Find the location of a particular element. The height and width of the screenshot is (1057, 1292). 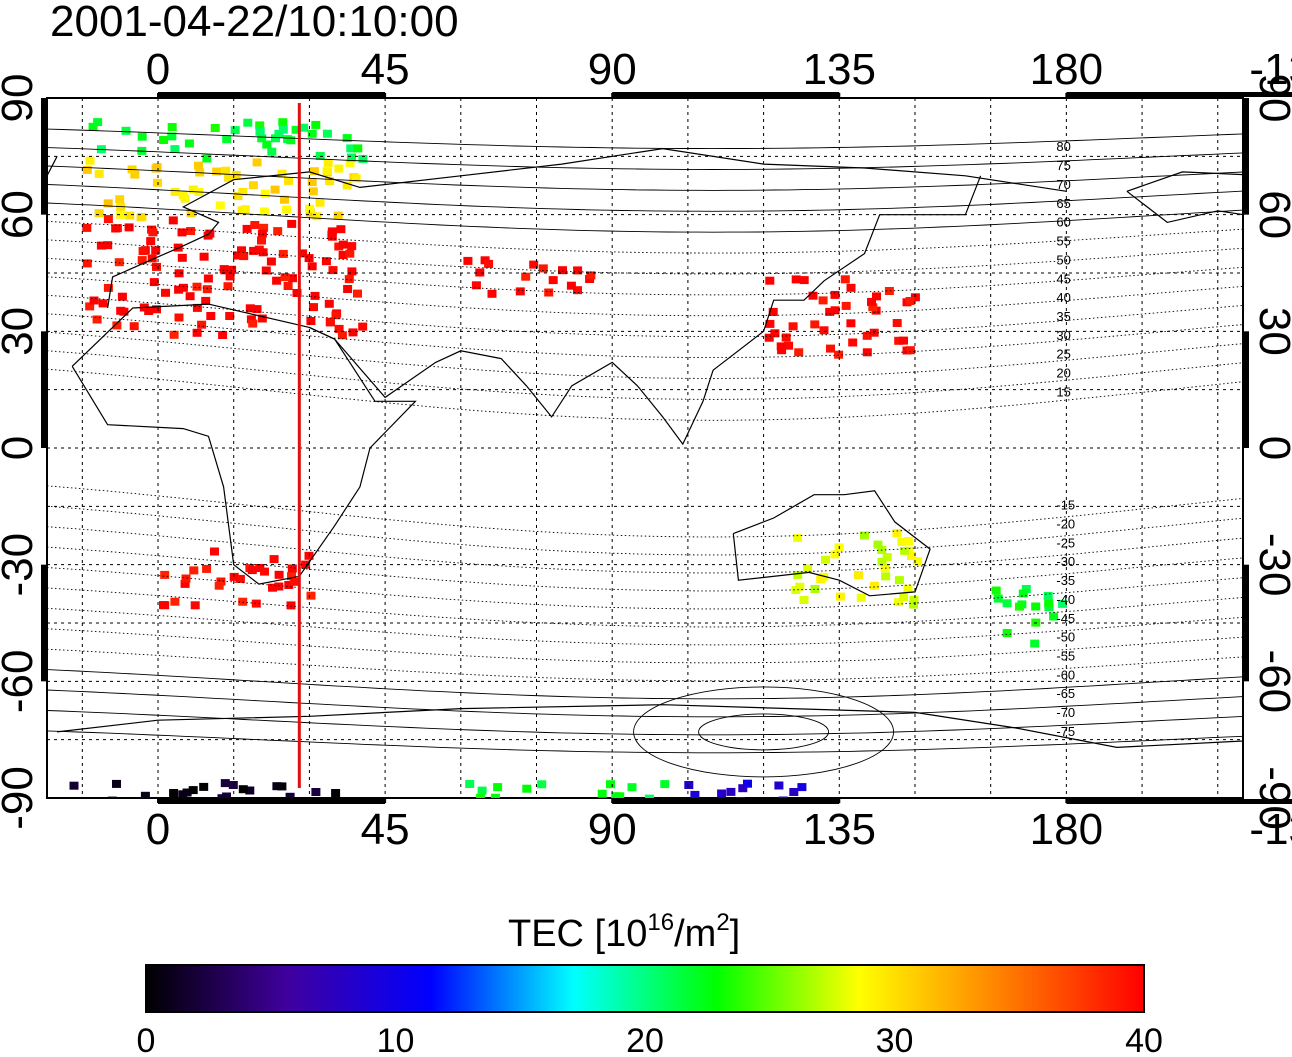

colorbar-tick-label: 10 is located at coordinates (396, 1039).